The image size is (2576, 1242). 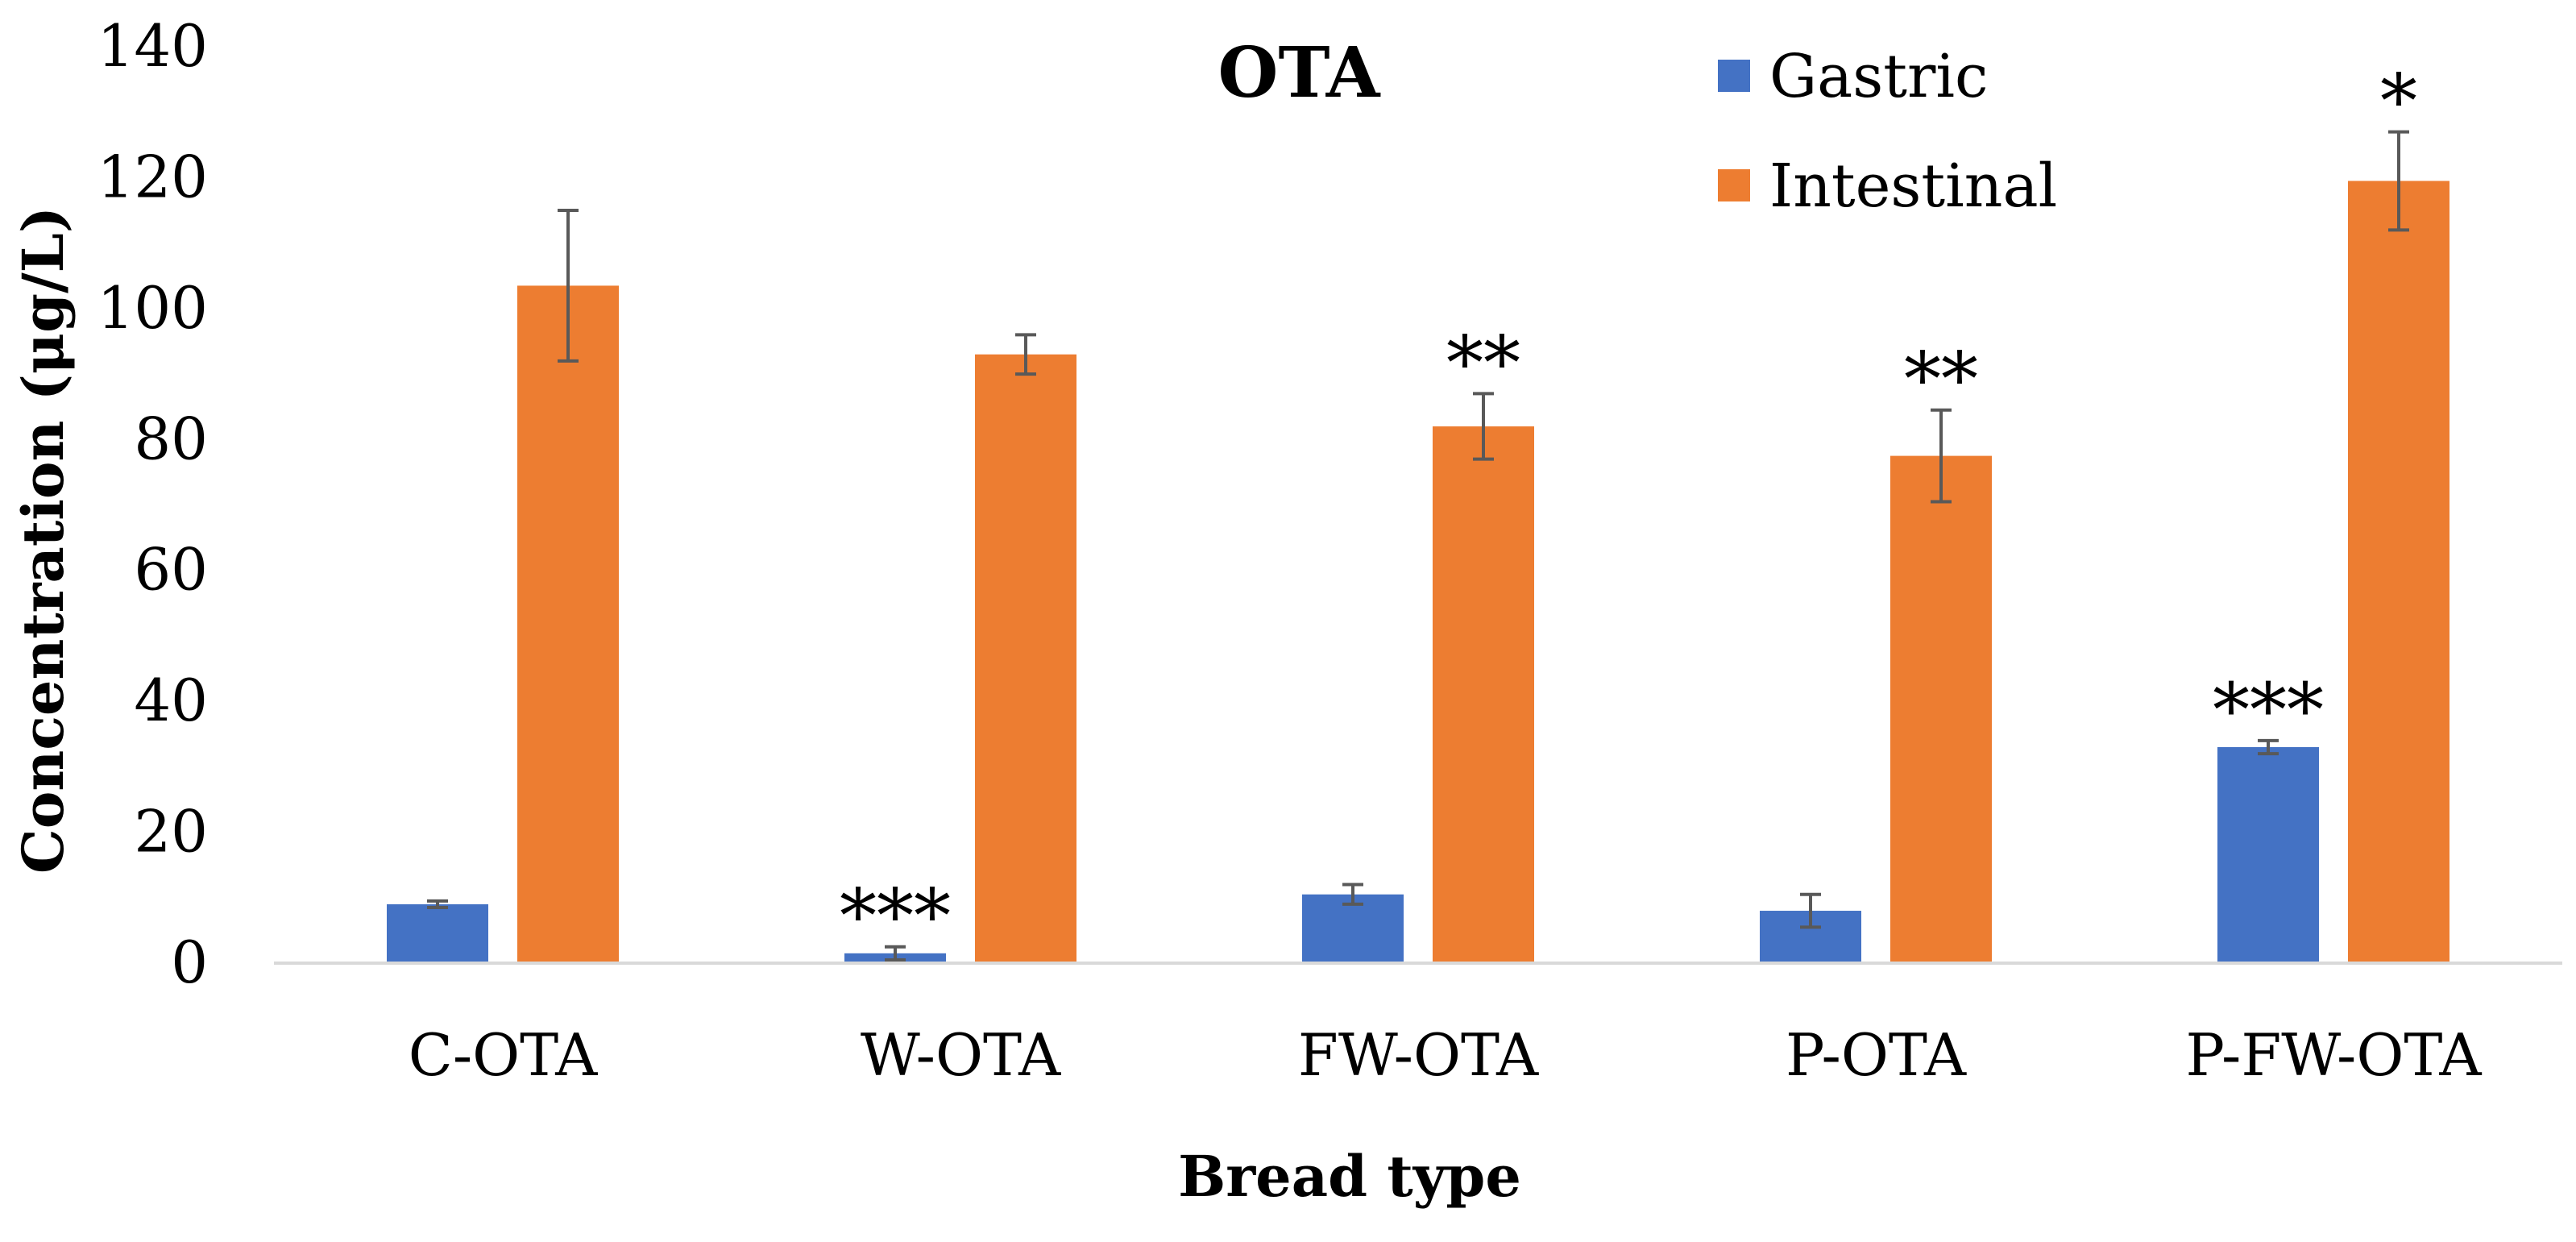 What do you see at coordinates (1941, 709) in the screenshot?
I see `bar-intestinal-p-ota` at bounding box center [1941, 709].